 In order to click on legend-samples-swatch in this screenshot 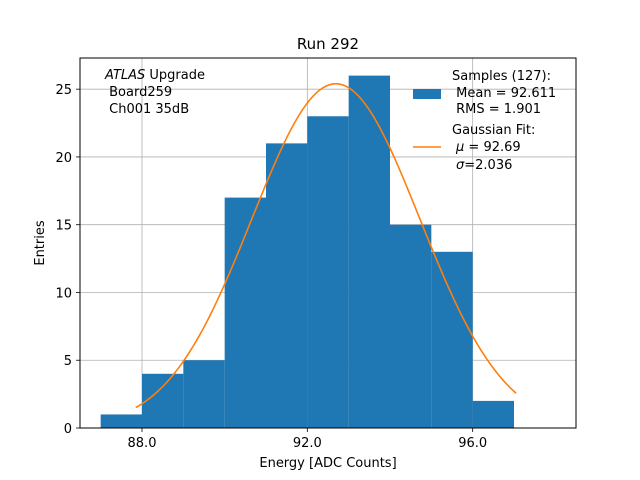, I will do `click(427, 94)`.